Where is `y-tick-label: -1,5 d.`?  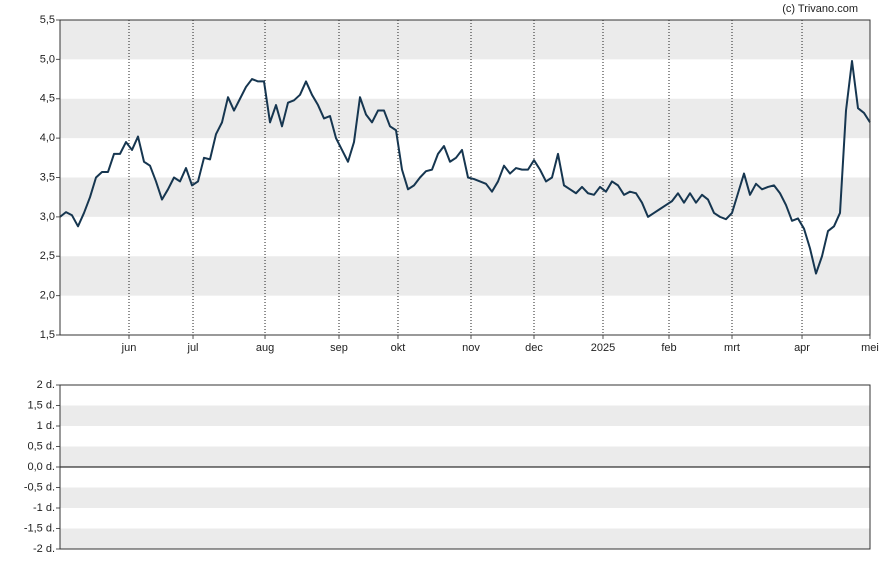
y-tick-label: -1,5 d. is located at coordinates (39, 528).